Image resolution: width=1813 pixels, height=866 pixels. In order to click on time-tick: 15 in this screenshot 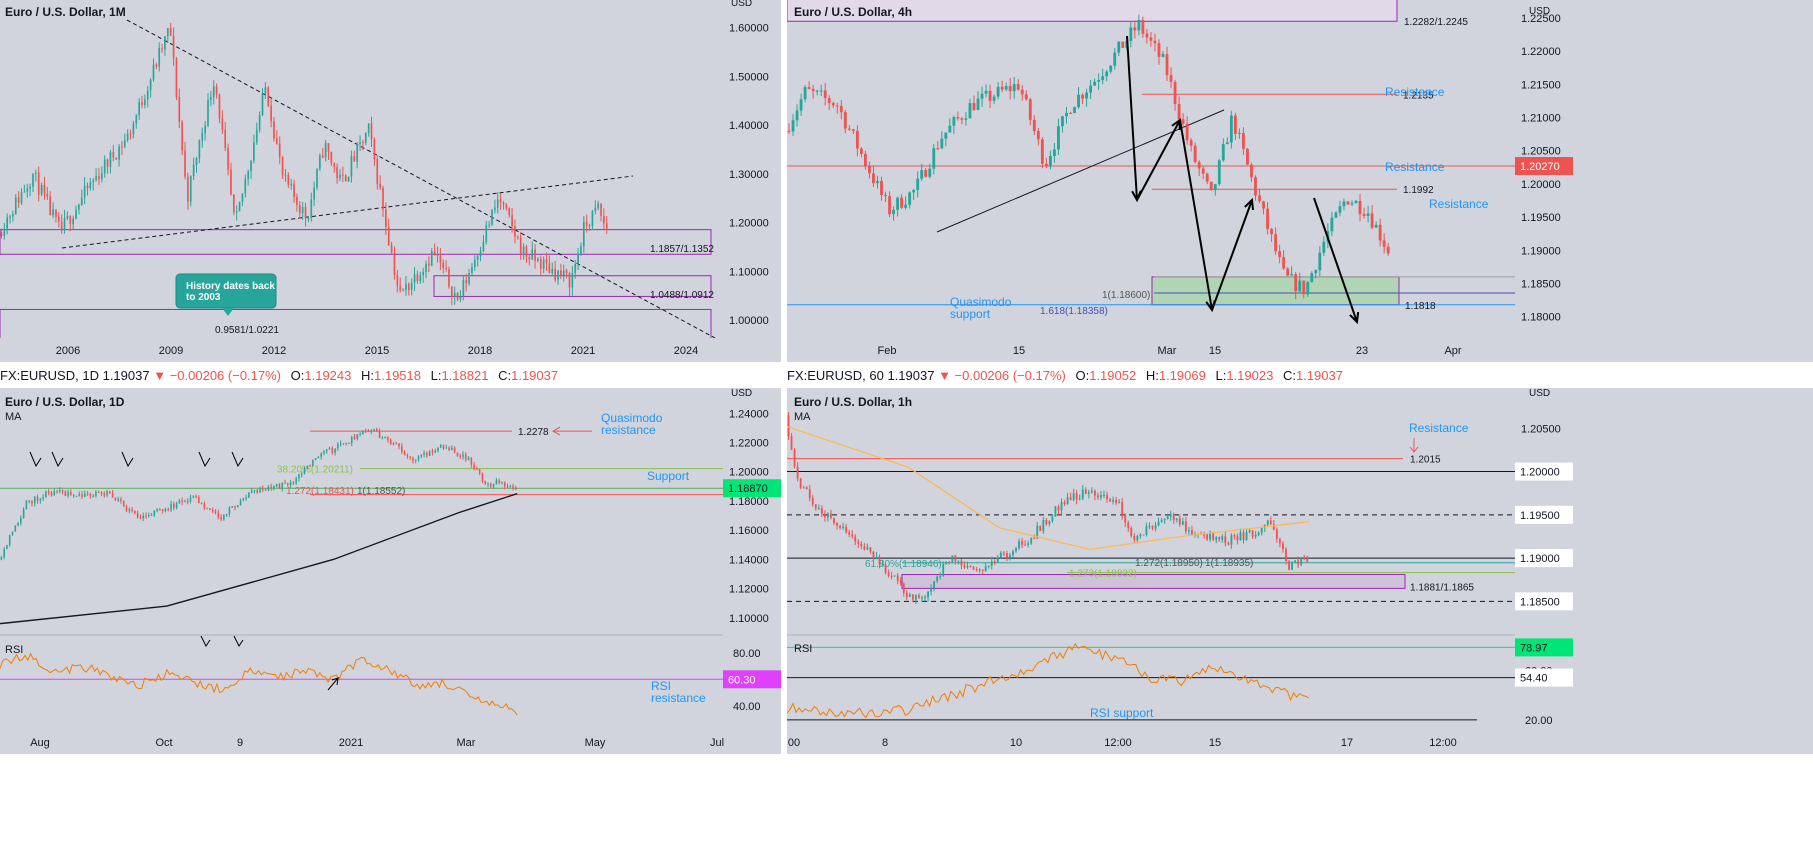, I will do `click(1215, 743)`.